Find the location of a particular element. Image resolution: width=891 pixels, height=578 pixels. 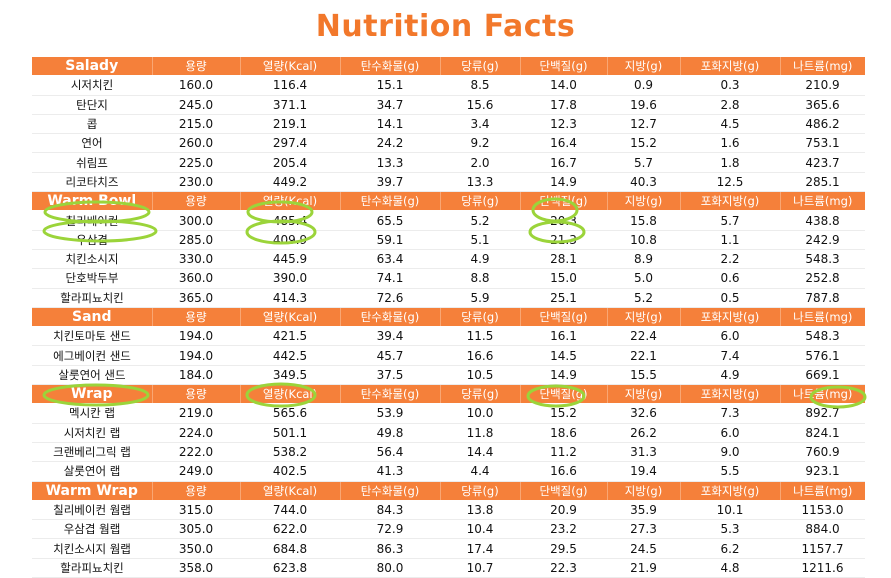

nutrient-value: 9.2 is located at coordinates (480, 143).